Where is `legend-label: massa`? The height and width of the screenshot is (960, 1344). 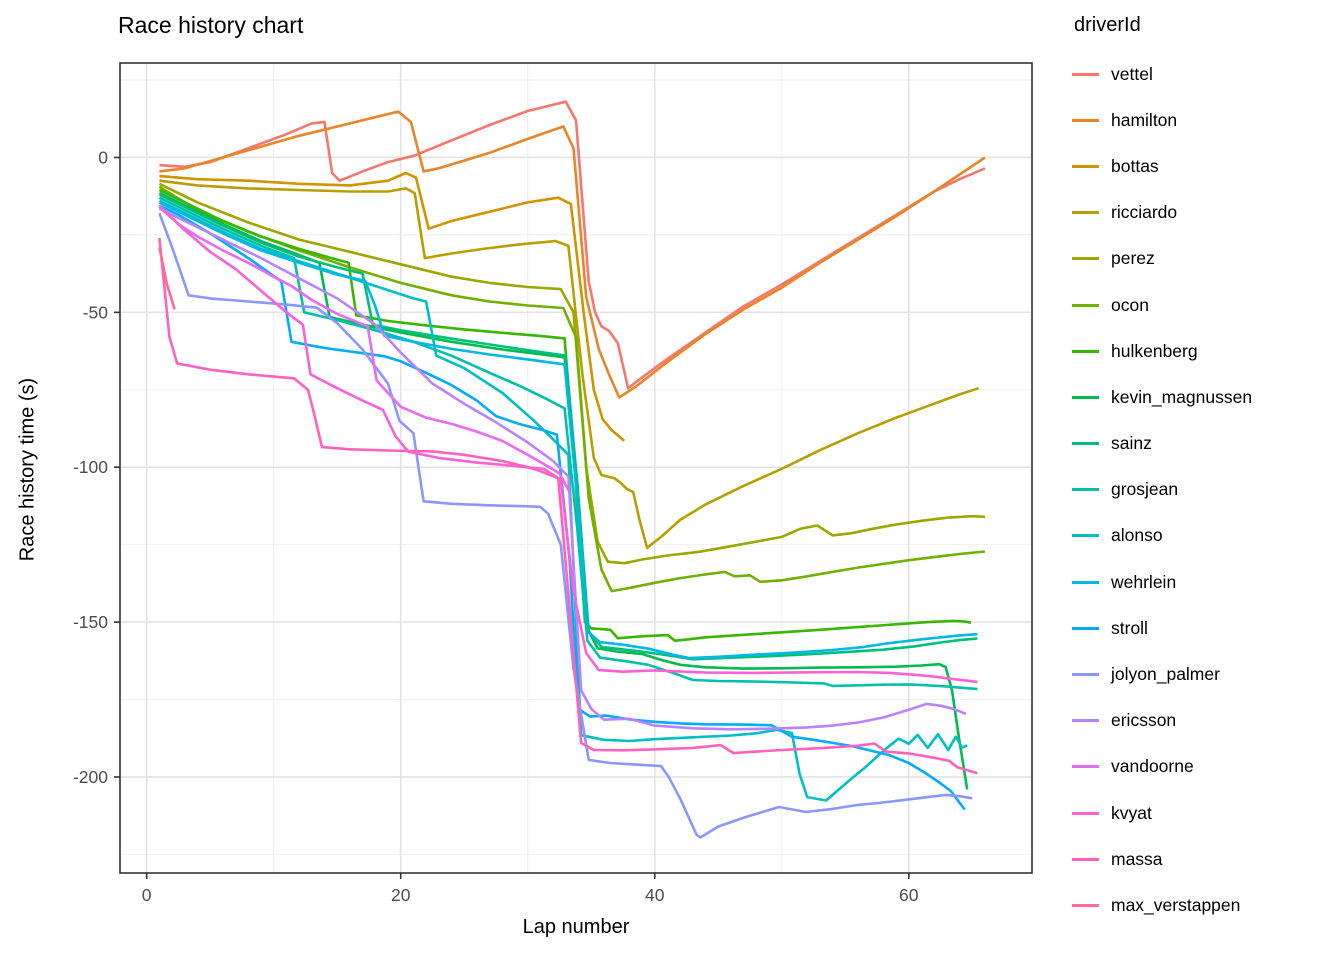 legend-label: massa is located at coordinates (1137, 858).